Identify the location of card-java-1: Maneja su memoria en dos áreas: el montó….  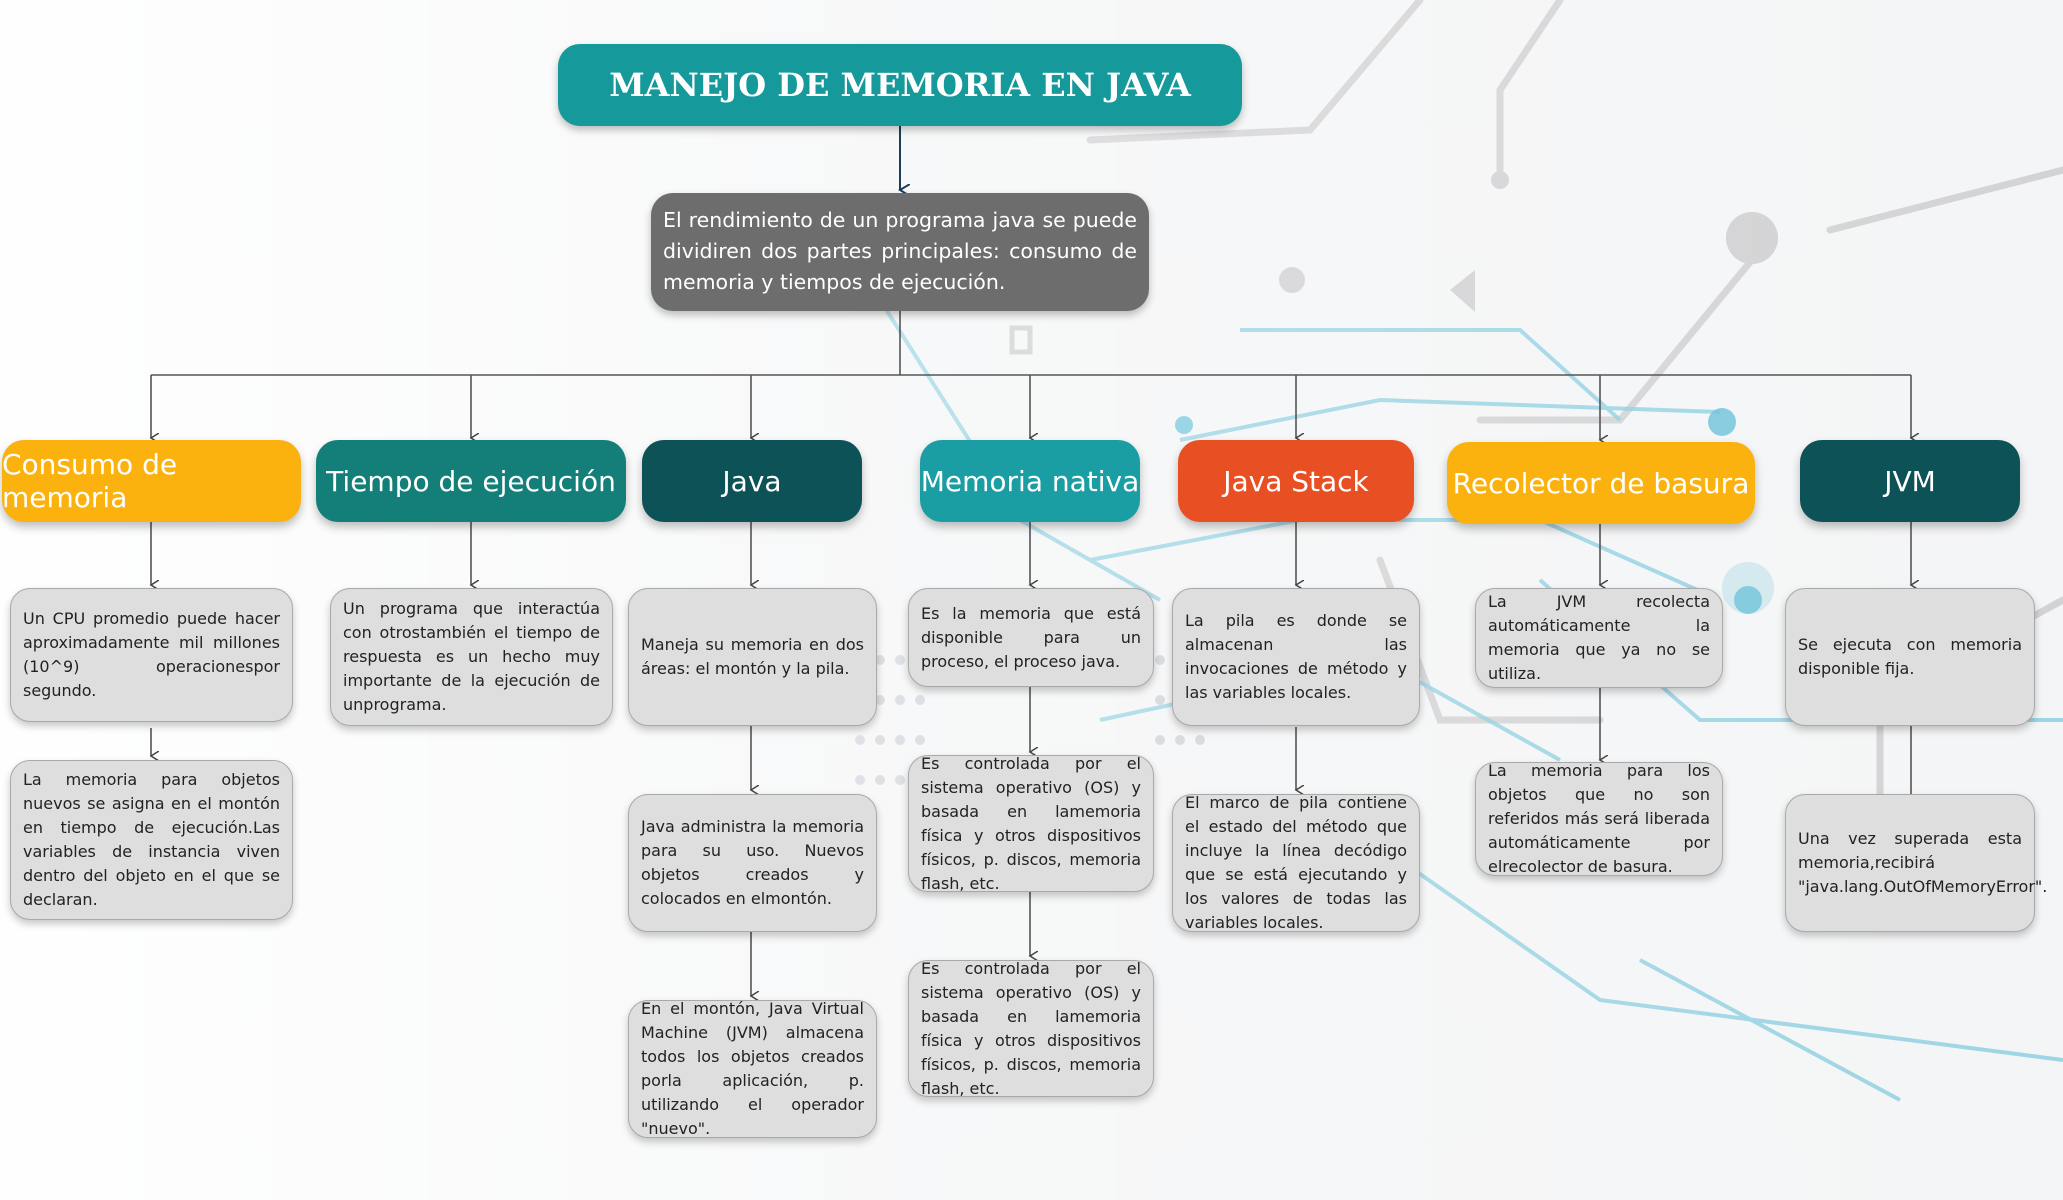
(752, 657).